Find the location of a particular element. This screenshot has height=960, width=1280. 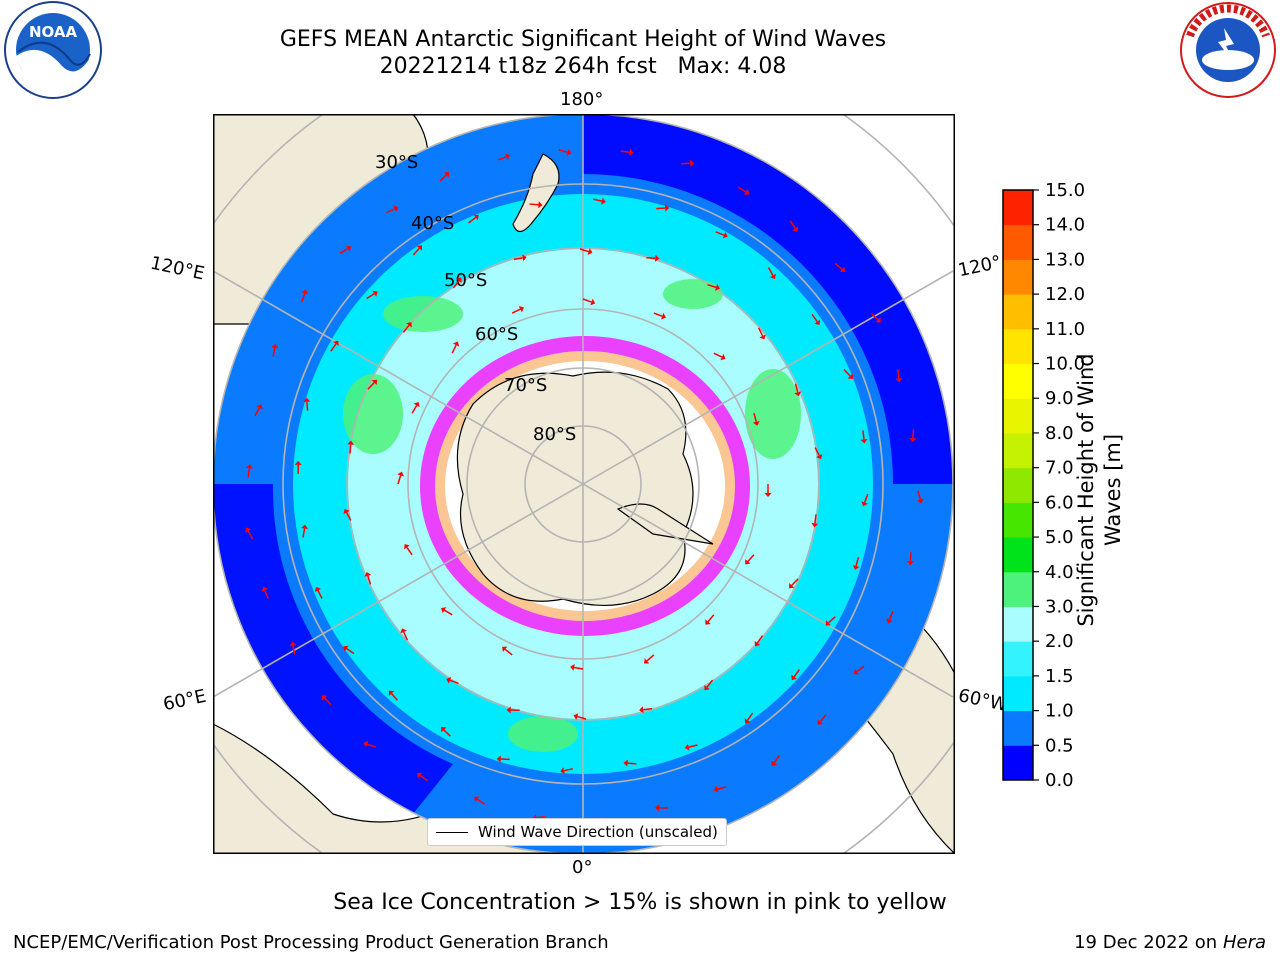

colorbar-tick-label: 8.0 is located at coordinates (1059, 433).